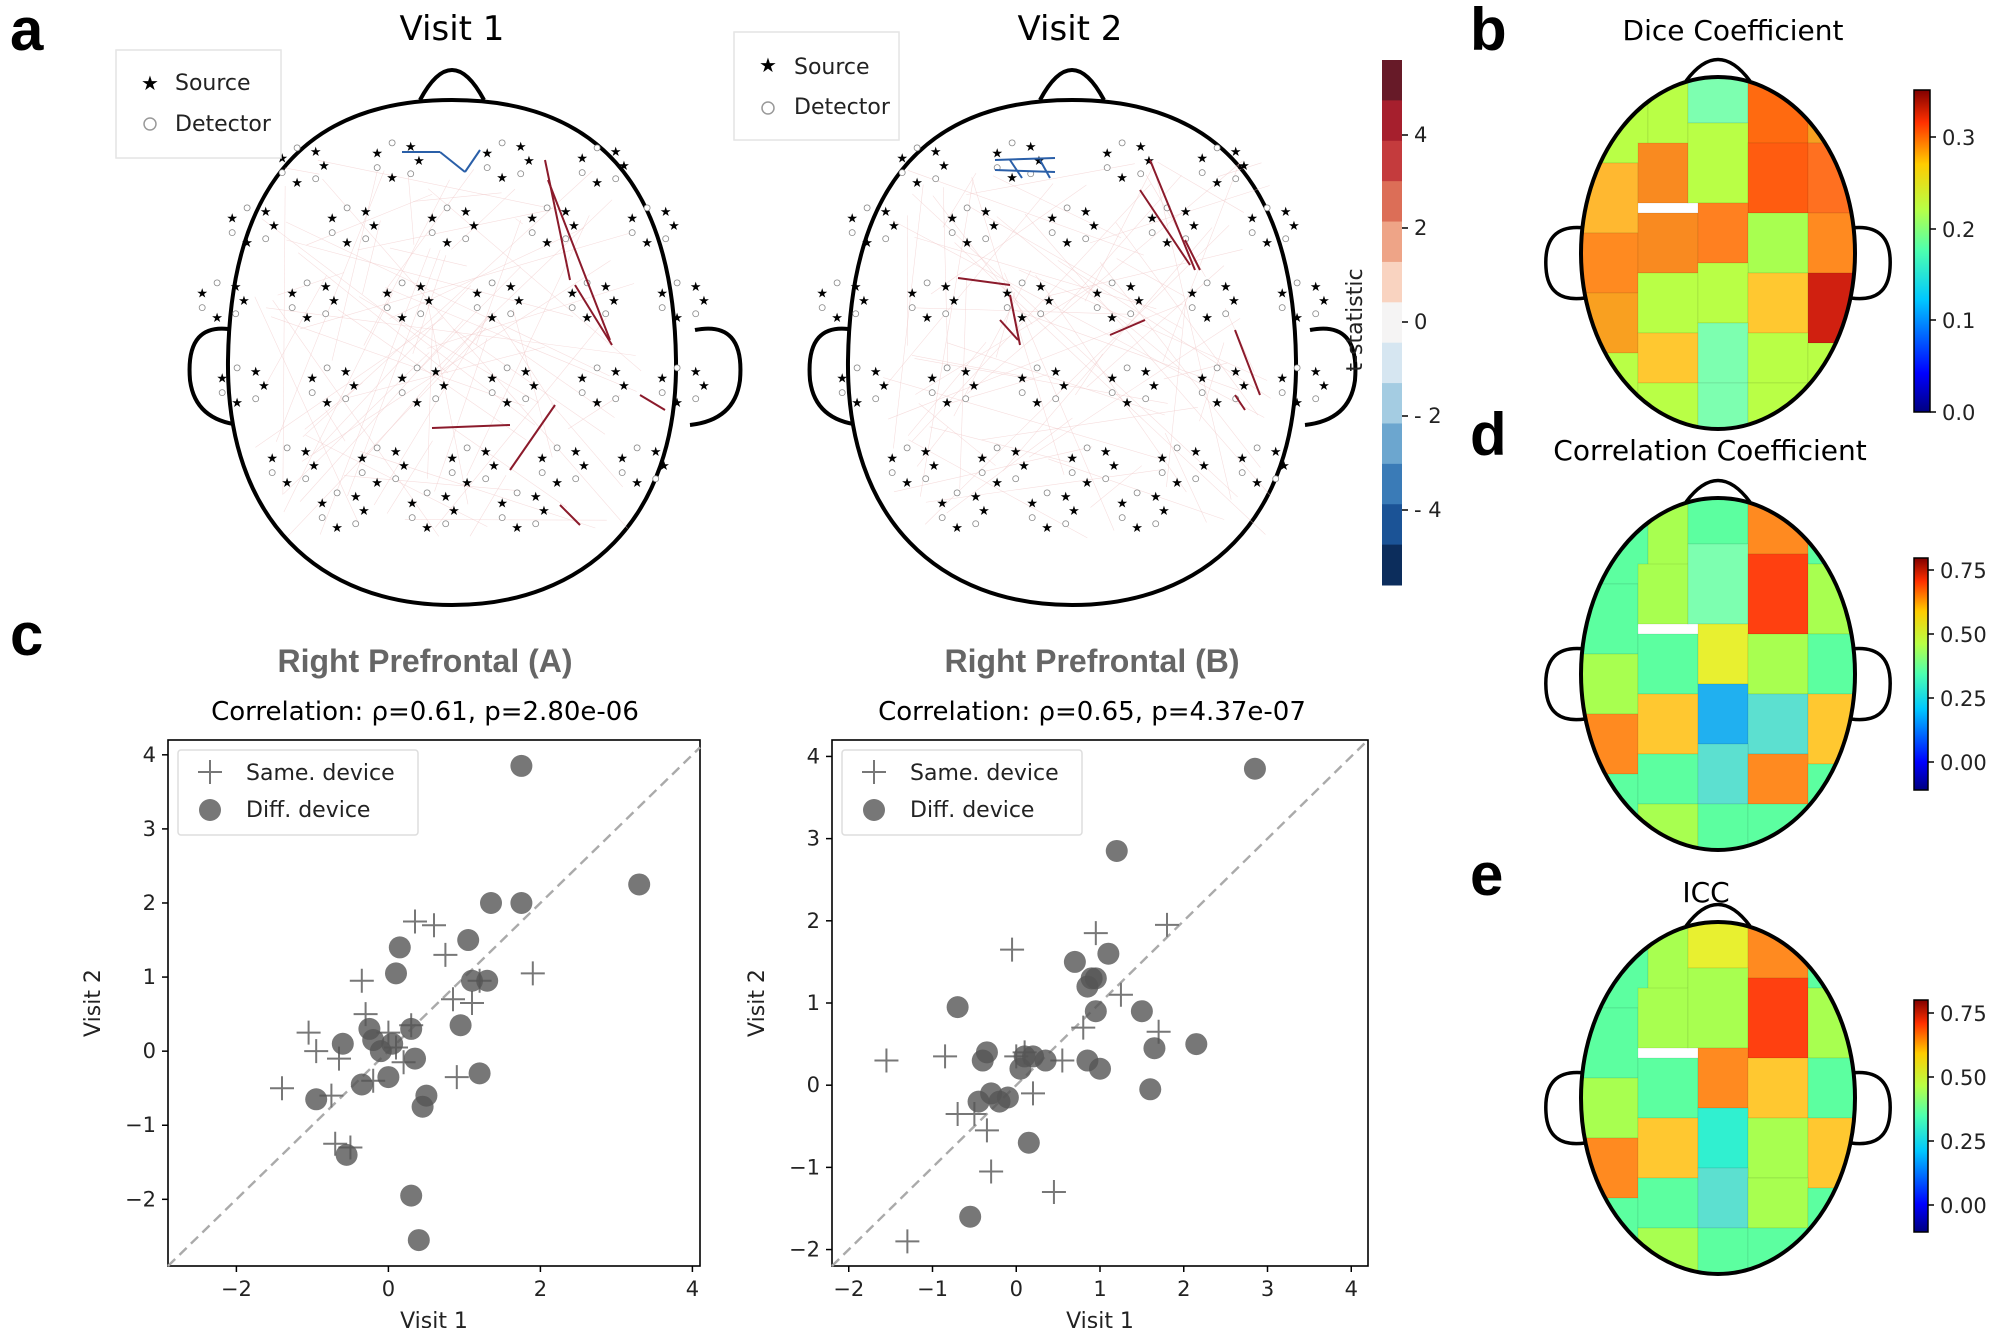 The height and width of the screenshot is (1328, 2007). Describe the element at coordinates (1420, 322) in the screenshot. I see `colorbar-tick: 0` at that location.